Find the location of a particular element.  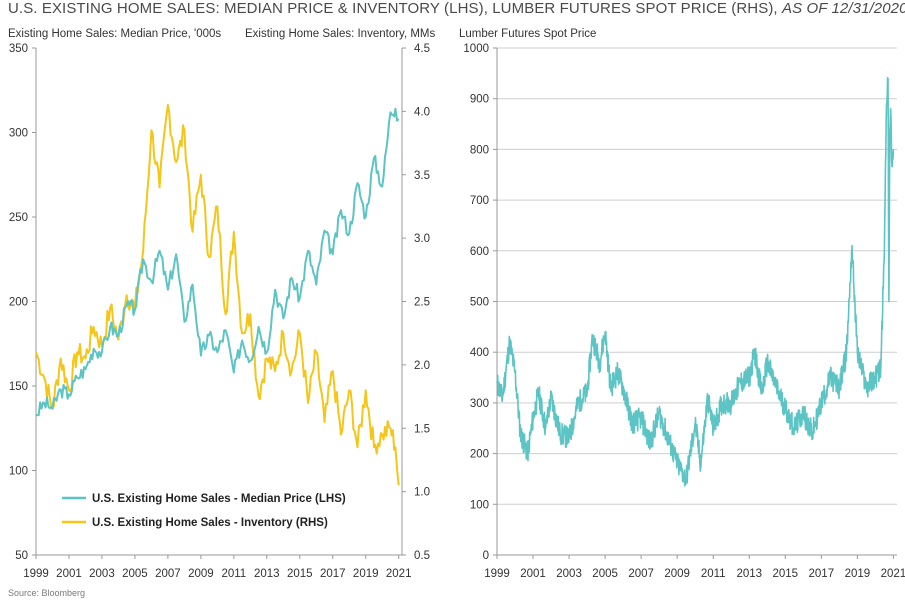

lumber-x-tick-label: 2009 is located at coordinates (677, 574).